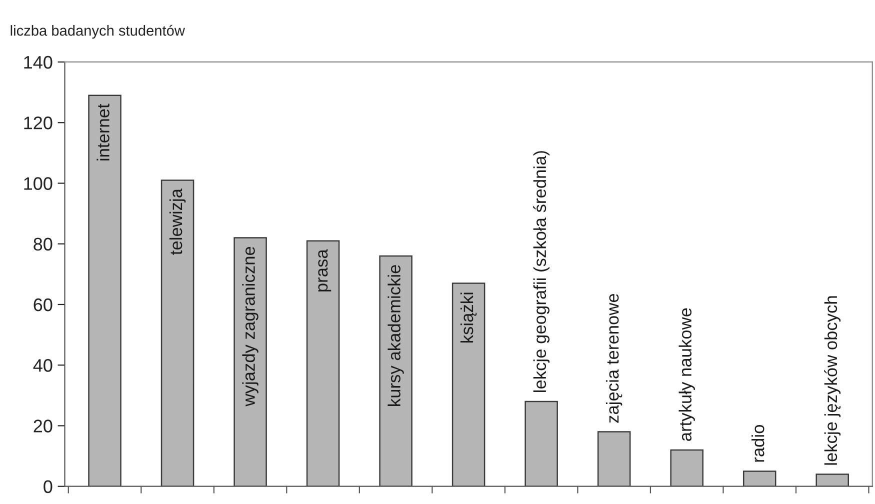 The width and height of the screenshot is (875, 504). I want to click on y-tick-label: 80, so click(43, 244).